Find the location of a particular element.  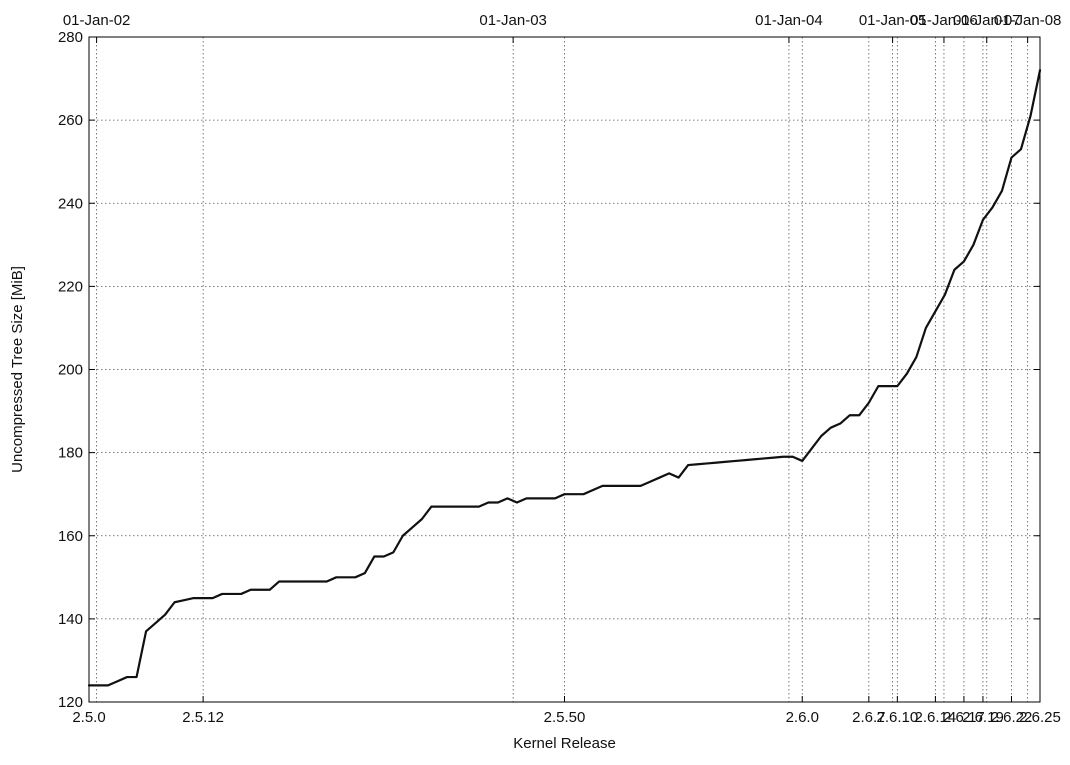

y-tick-label: 220 is located at coordinates (70, 286).